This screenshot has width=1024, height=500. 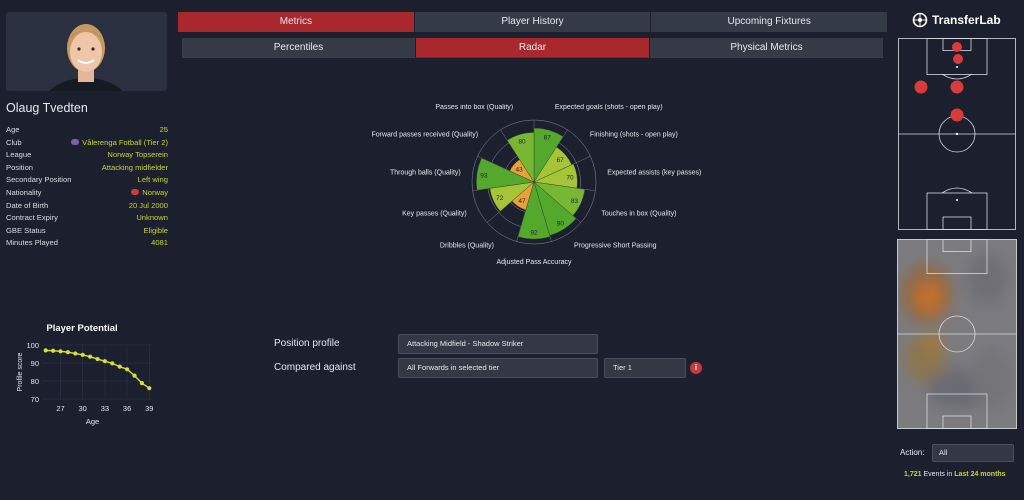 What do you see at coordinates (570, 177) in the screenshot?
I see `radar-value-label: 70` at bounding box center [570, 177].